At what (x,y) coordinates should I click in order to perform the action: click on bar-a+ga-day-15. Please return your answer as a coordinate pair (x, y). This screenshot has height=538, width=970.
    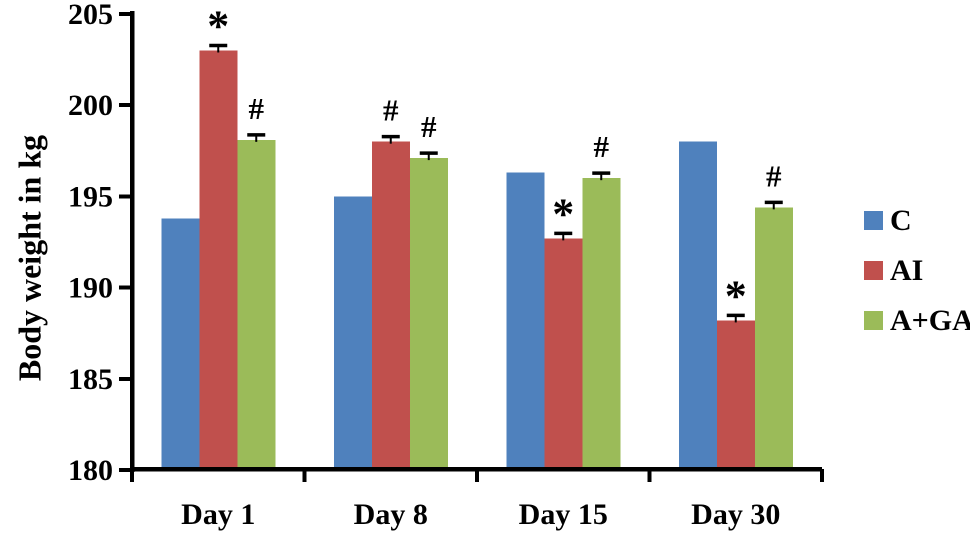
    Looking at the image, I should click on (601, 324).